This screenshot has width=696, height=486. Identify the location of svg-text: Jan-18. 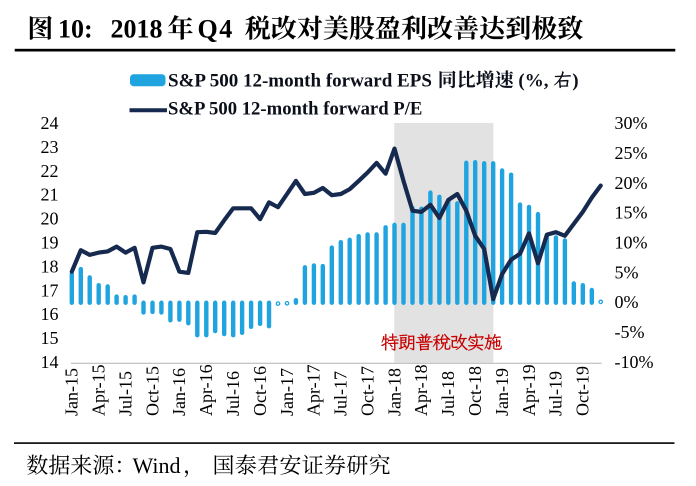
(394, 392).